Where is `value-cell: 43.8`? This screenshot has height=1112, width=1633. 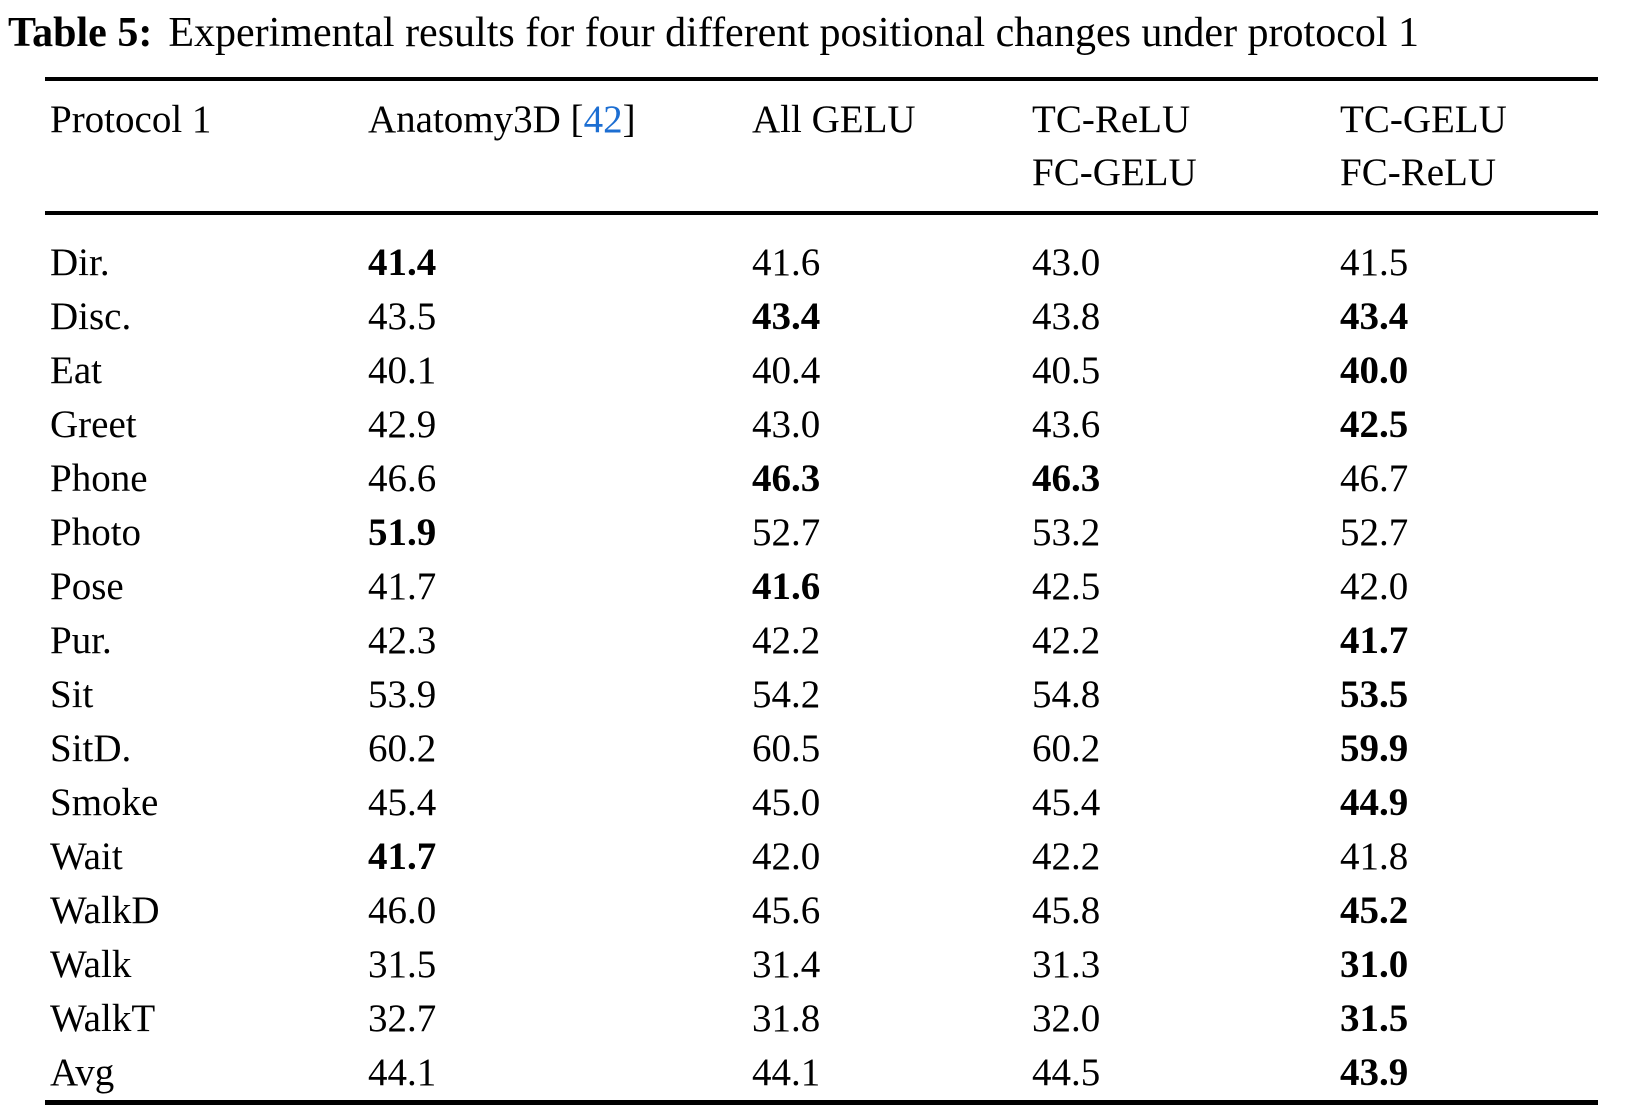
value-cell: 43.8 is located at coordinates (1066, 316).